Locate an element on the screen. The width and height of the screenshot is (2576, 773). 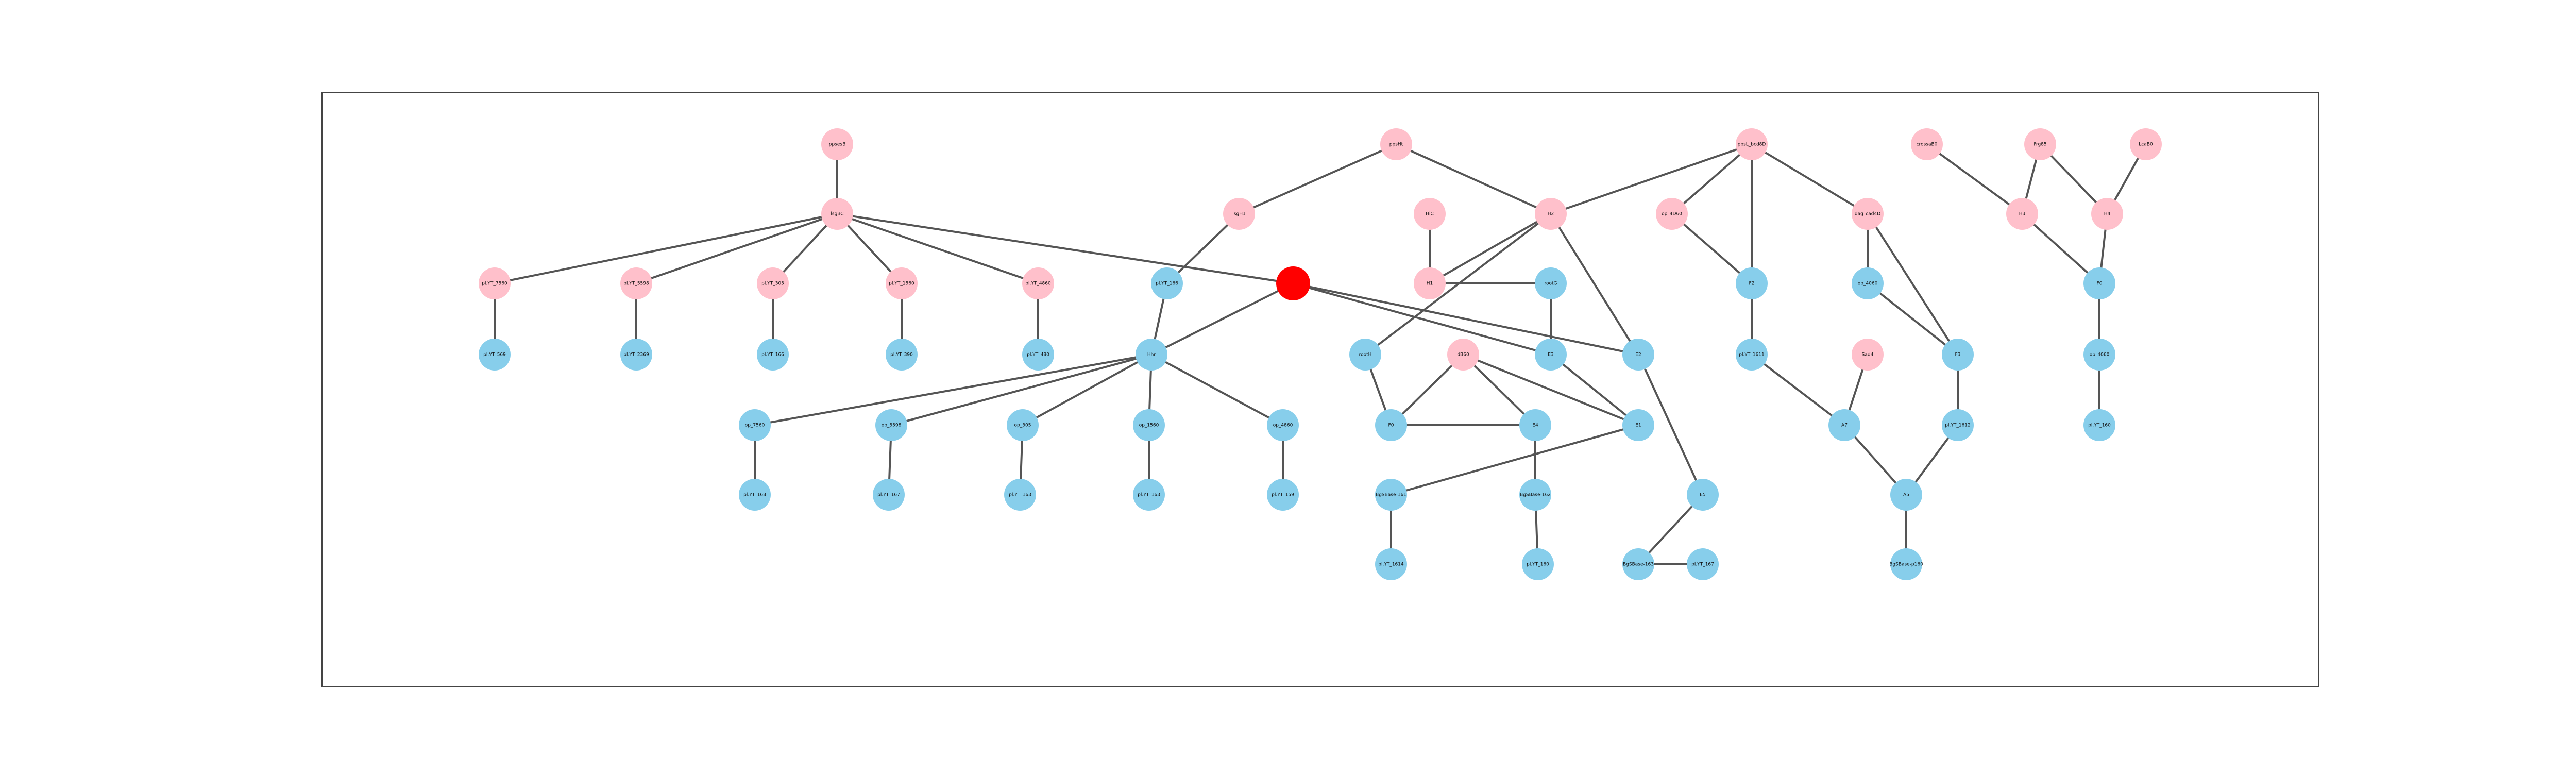
node-label: Frg85 is located at coordinates (2039, 144).